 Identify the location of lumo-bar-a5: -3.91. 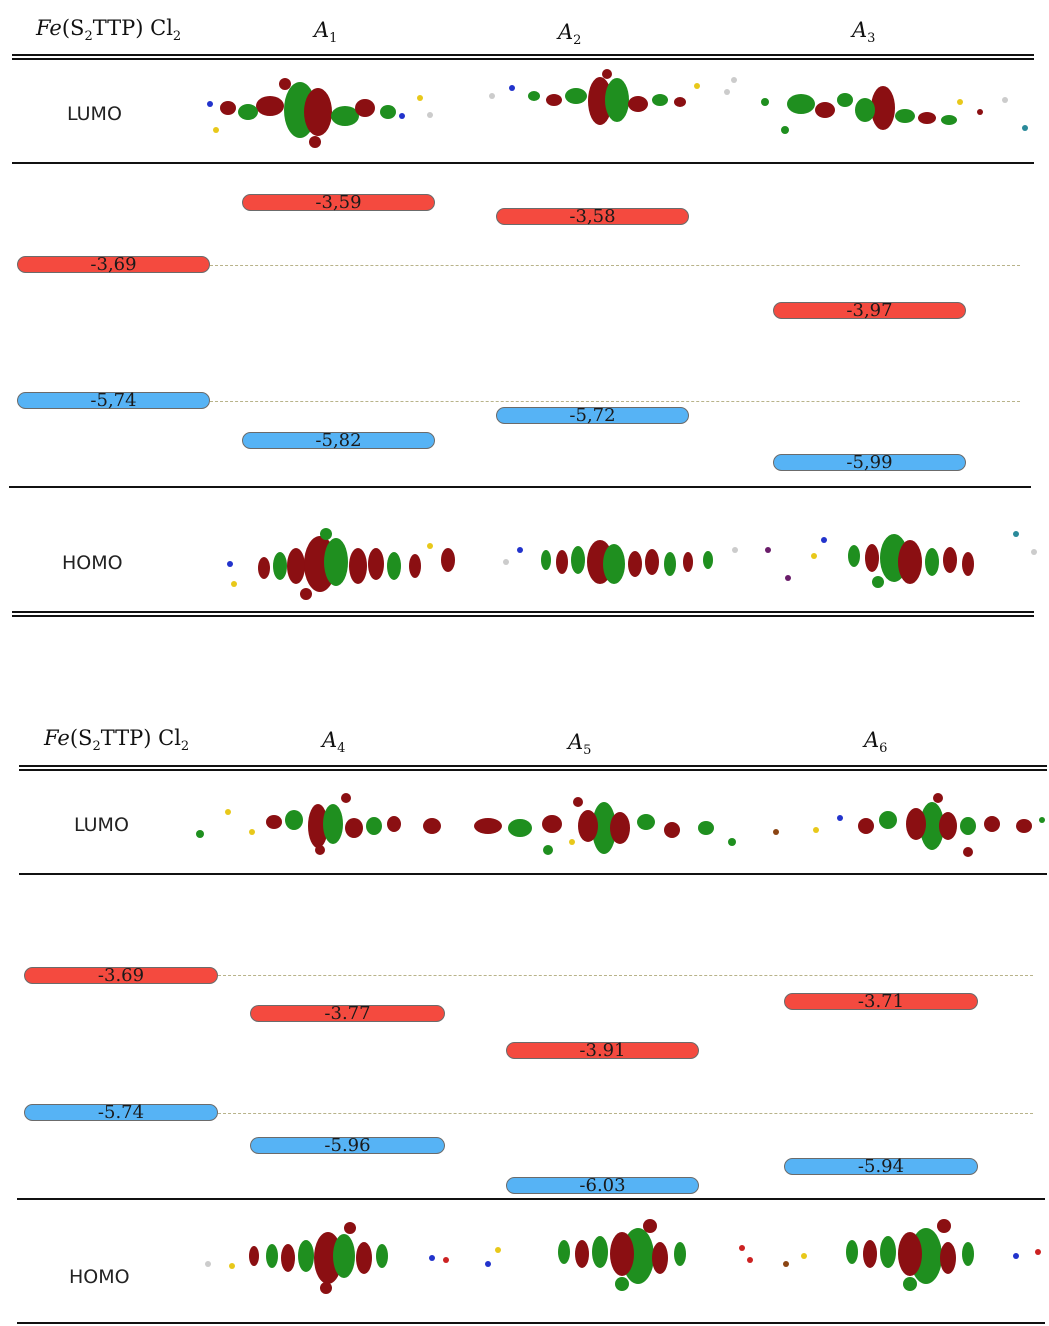
(602, 1051).